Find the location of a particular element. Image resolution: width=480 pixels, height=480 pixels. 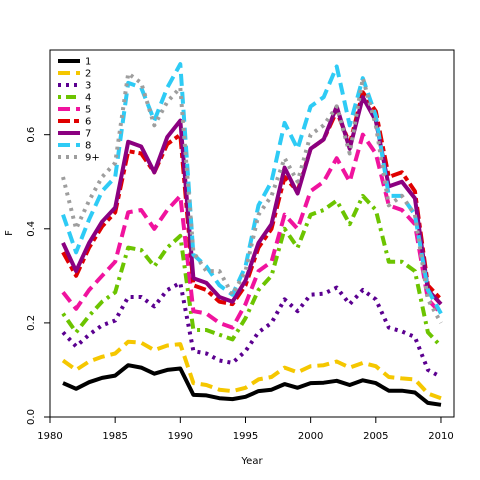

legend-label: 4 is located at coordinates (88, 98).